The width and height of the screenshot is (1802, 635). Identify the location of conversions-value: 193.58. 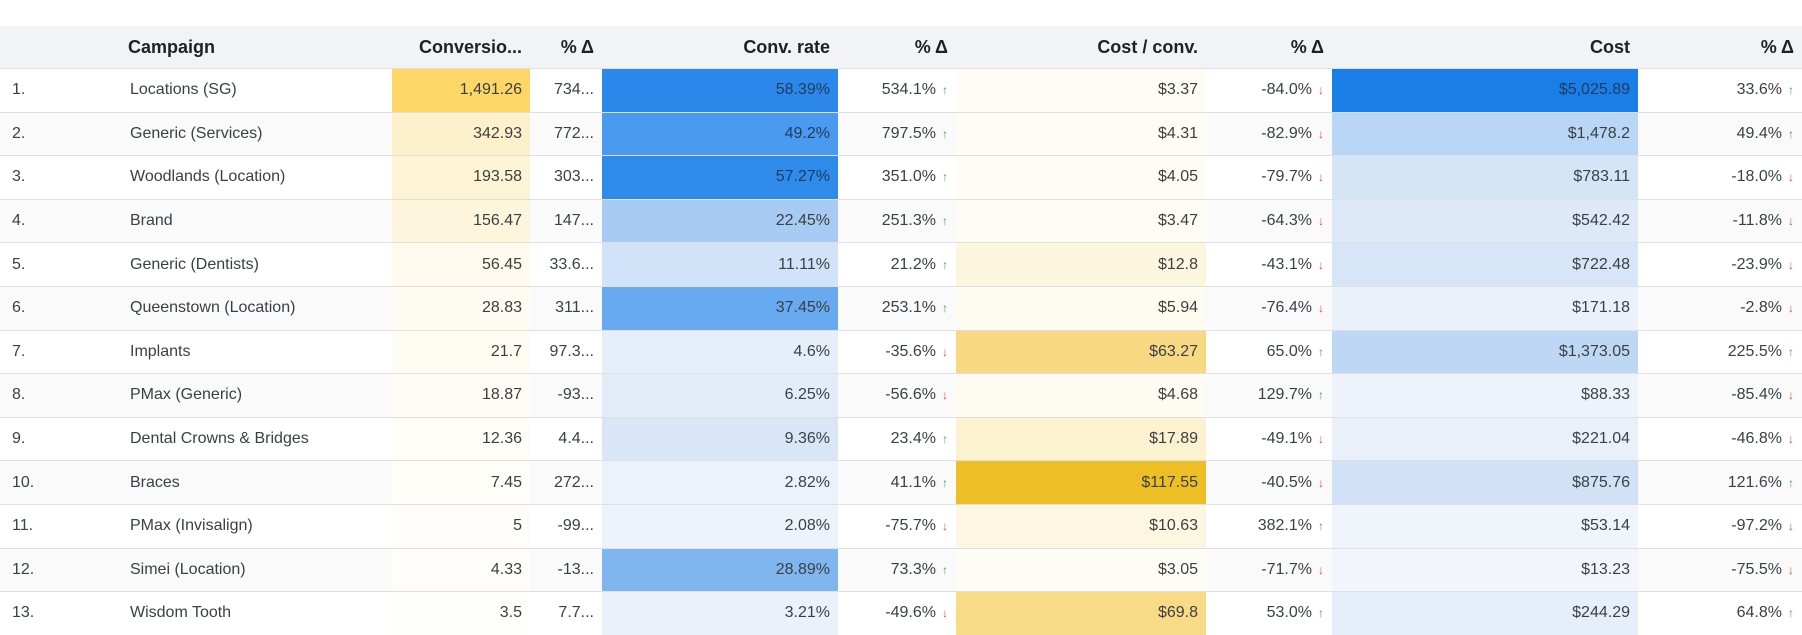
(461, 177).